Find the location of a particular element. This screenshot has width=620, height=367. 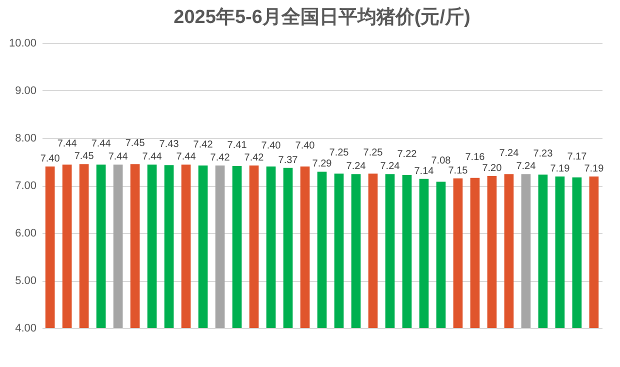

data-label: 7.14 is located at coordinates (424, 171).